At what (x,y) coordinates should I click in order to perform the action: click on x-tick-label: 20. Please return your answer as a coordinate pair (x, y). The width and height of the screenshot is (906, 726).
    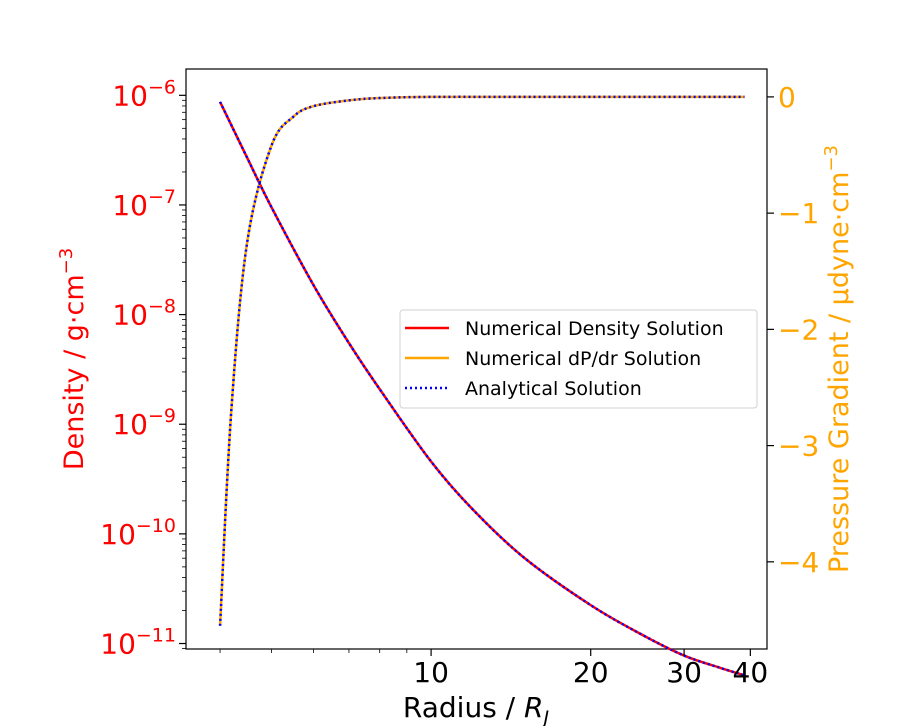
    Looking at the image, I should click on (591, 672).